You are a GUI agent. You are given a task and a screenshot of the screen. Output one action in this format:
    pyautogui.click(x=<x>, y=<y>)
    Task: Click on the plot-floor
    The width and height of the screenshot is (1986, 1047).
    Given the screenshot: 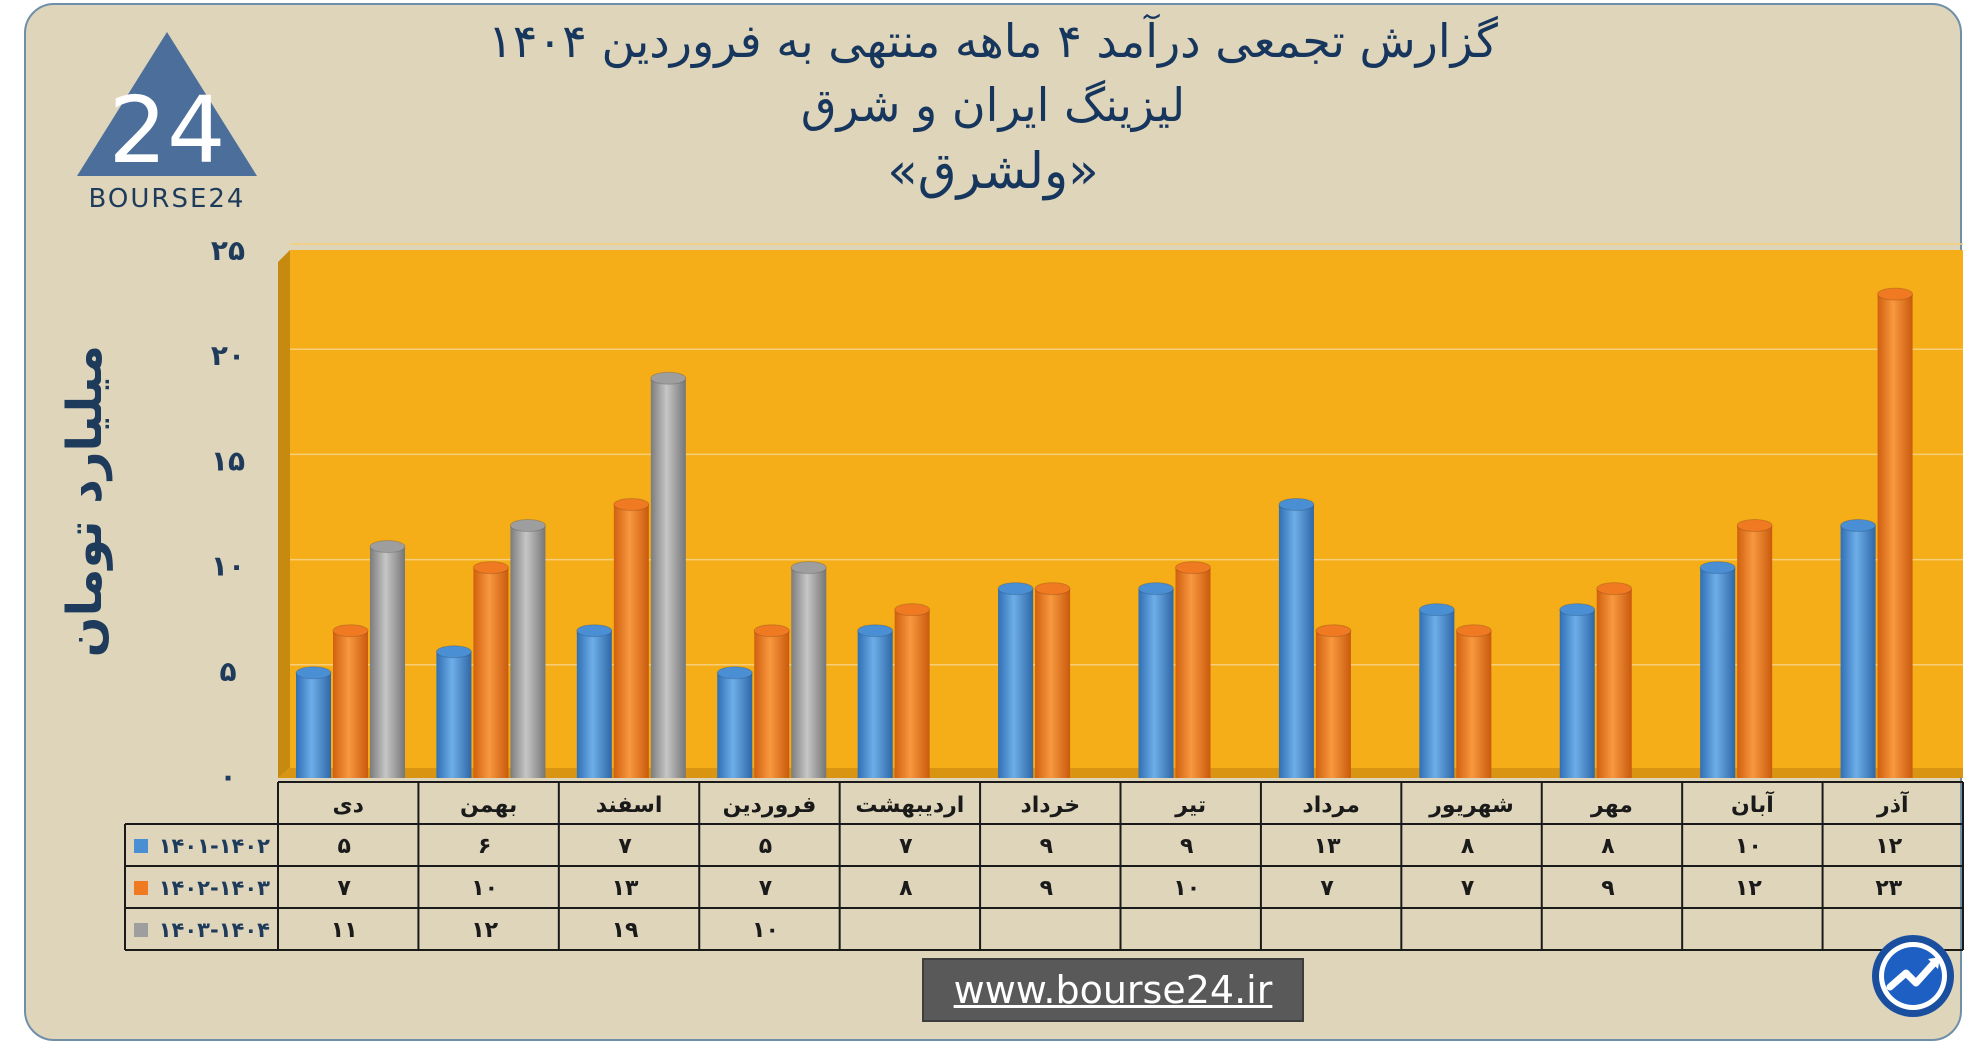 What is the action you would take?
    pyautogui.click(x=1120, y=773)
    